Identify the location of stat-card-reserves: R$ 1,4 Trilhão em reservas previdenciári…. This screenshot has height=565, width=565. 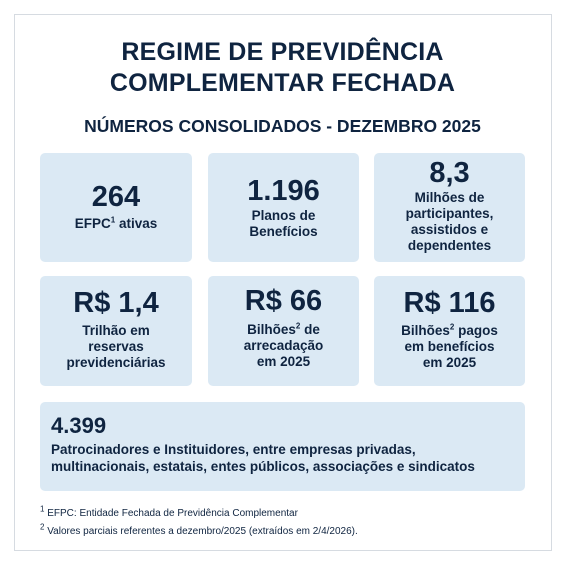
(116, 331).